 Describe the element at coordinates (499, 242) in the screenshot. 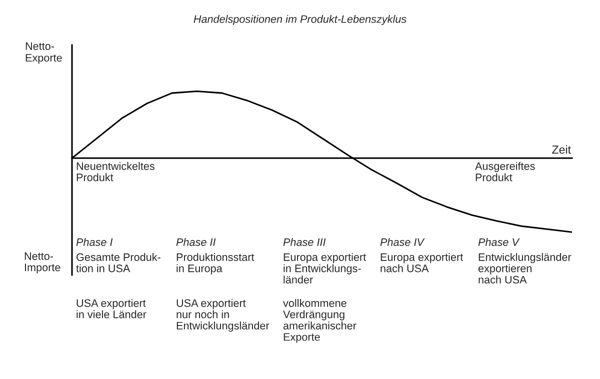

I see `text: Phase V` at that location.